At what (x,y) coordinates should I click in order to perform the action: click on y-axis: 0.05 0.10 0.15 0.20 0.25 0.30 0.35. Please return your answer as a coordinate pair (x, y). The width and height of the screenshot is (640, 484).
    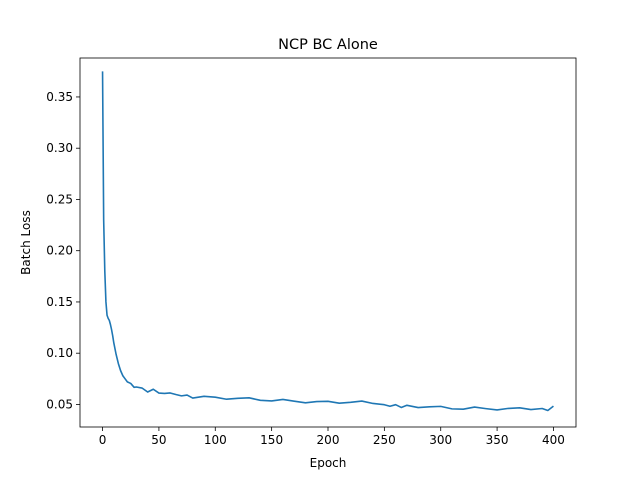
    Looking at the image, I should click on (63, 250).